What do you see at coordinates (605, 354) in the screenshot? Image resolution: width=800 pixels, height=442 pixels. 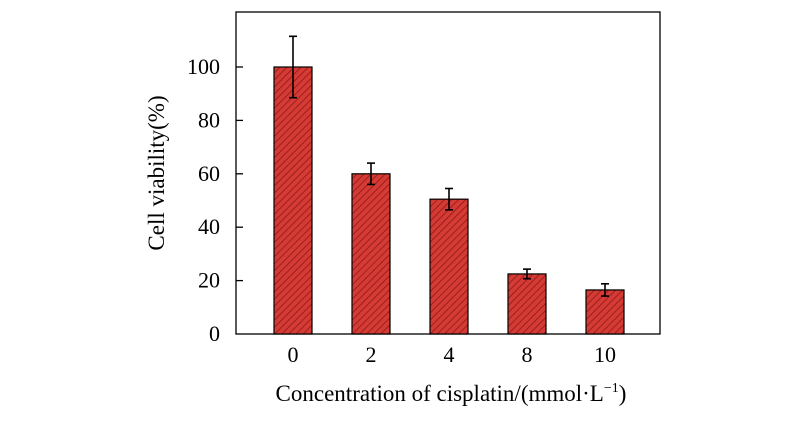 I see `x-tick-label-10: 10` at bounding box center [605, 354].